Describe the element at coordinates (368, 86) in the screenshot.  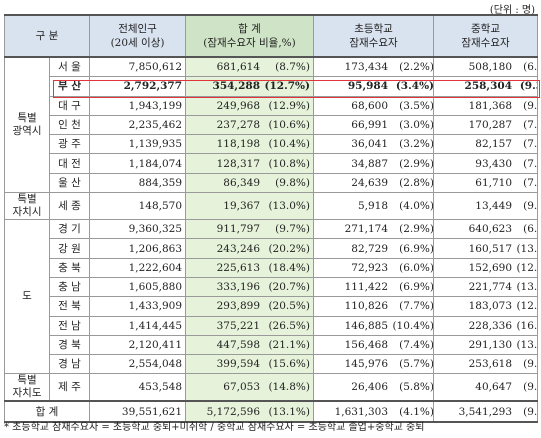
I see `value: 95,984` at that location.